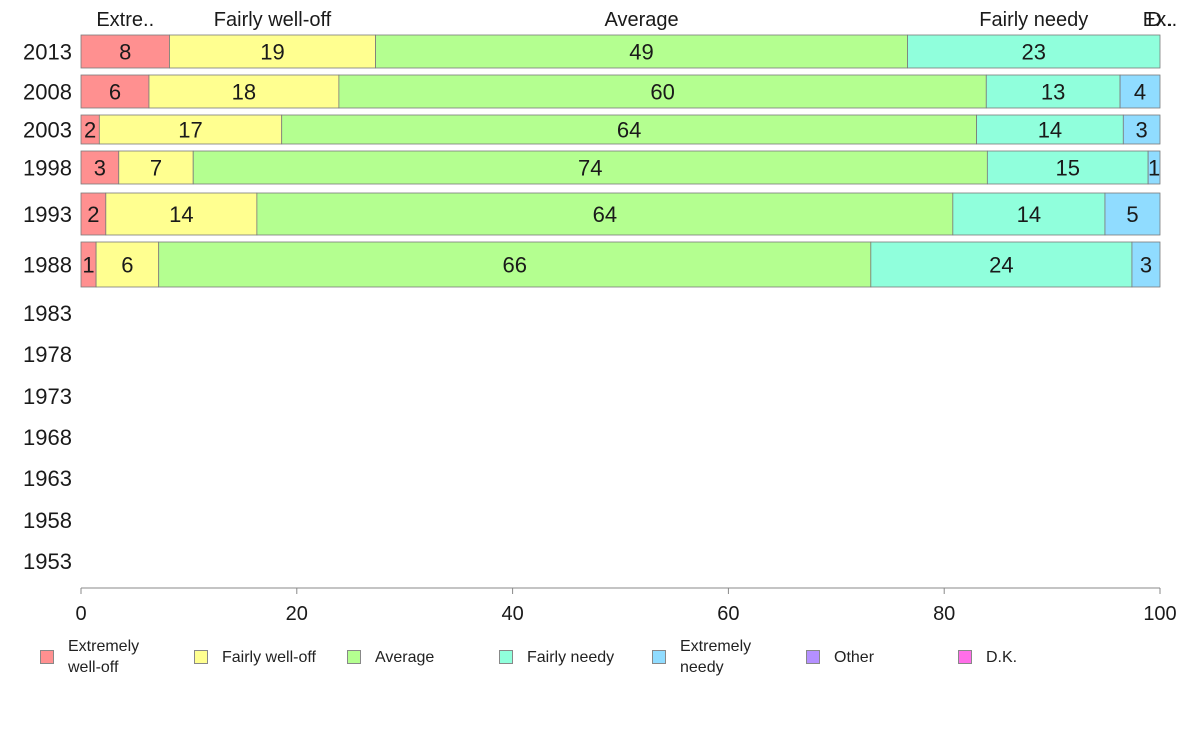 Image resolution: width=1188 pixels, height=736 pixels. I want to click on y-tick-label: 1978, so click(47, 354).